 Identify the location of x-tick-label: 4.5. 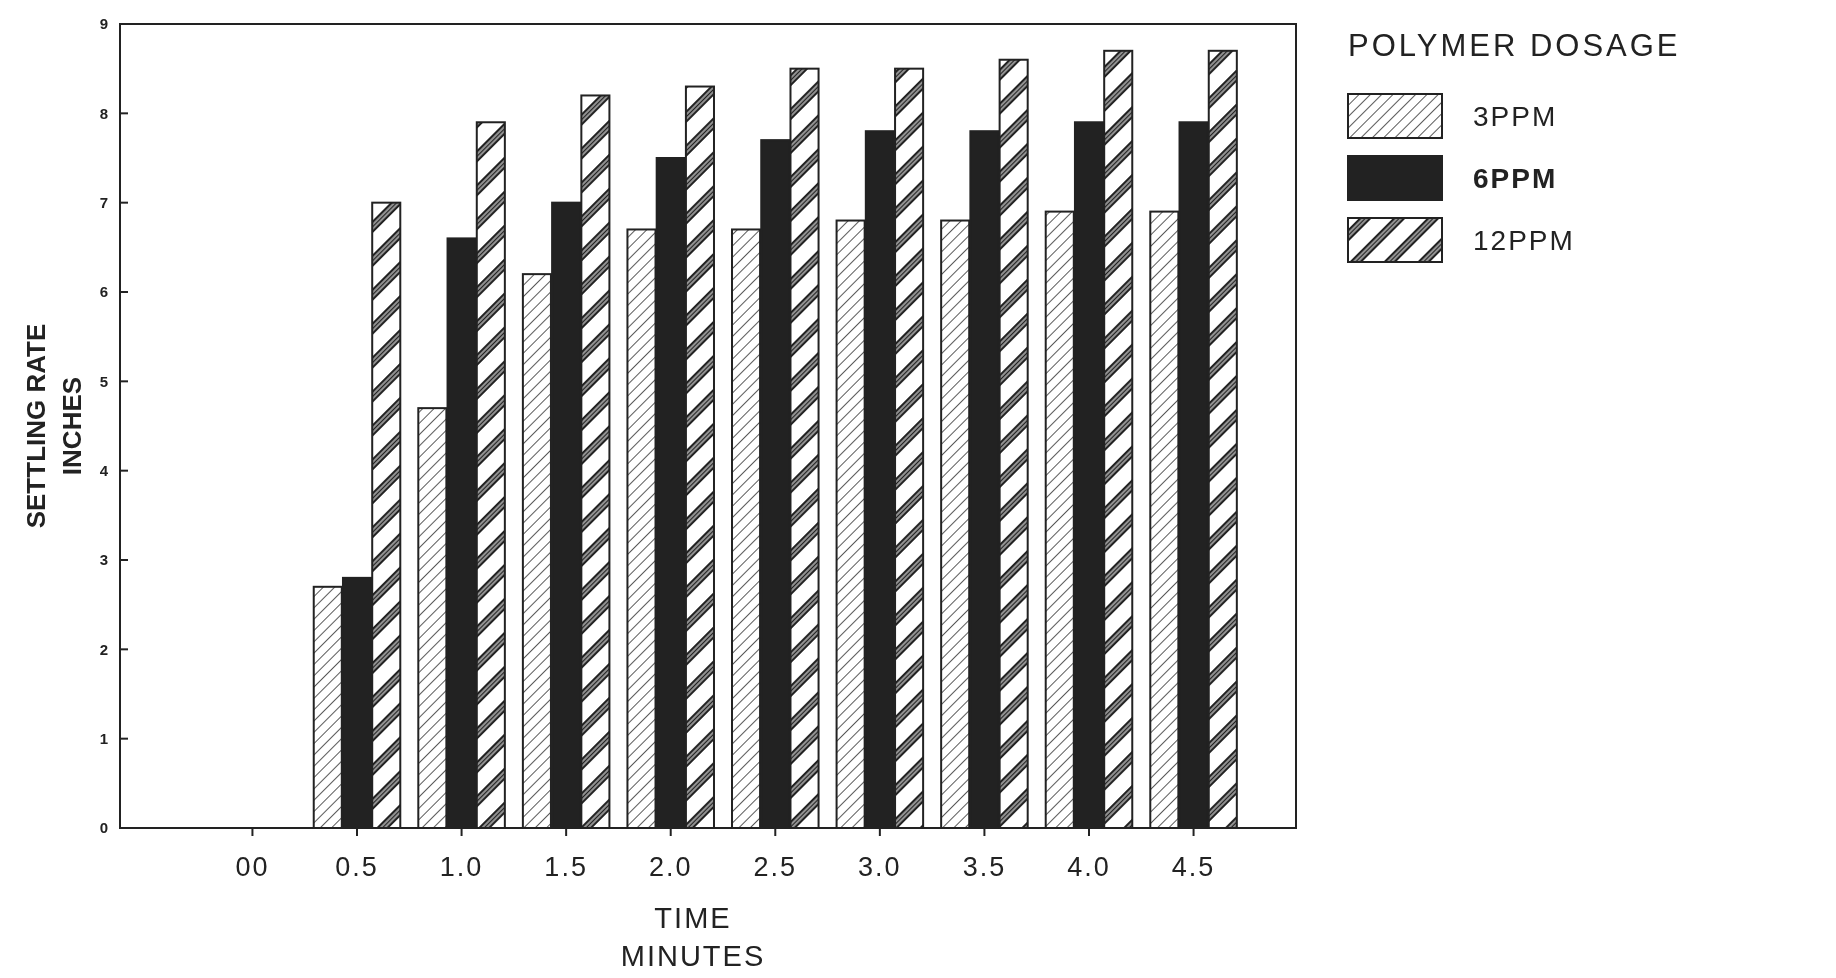
(1193, 867).